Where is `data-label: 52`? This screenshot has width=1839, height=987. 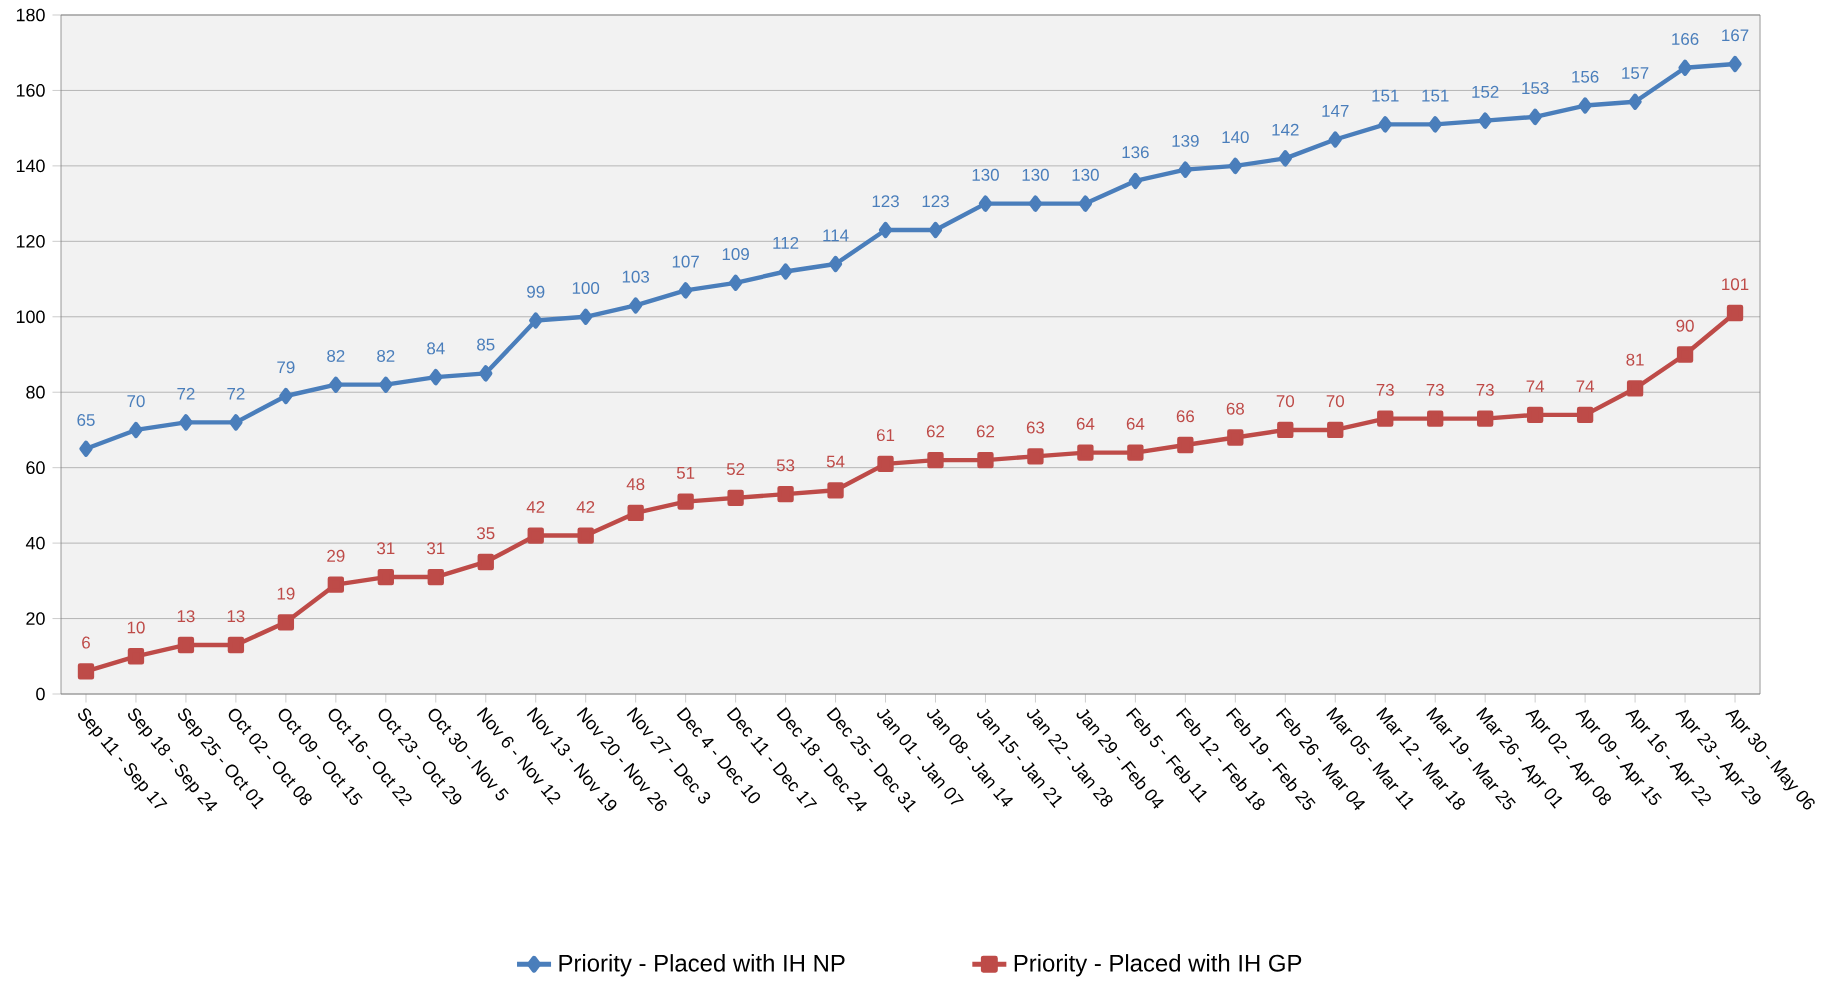
data-label: 52 is located at coordinates (735, 469).